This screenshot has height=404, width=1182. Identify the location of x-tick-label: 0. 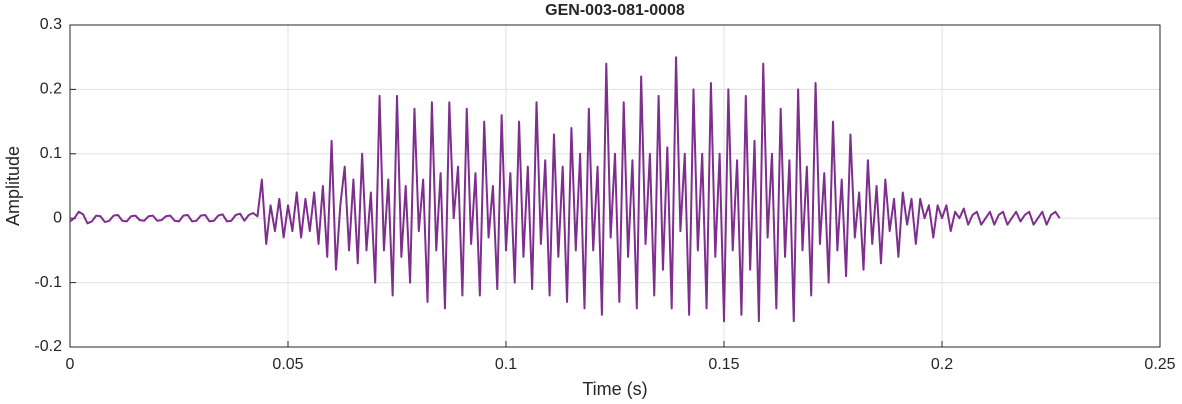
(70, 364).